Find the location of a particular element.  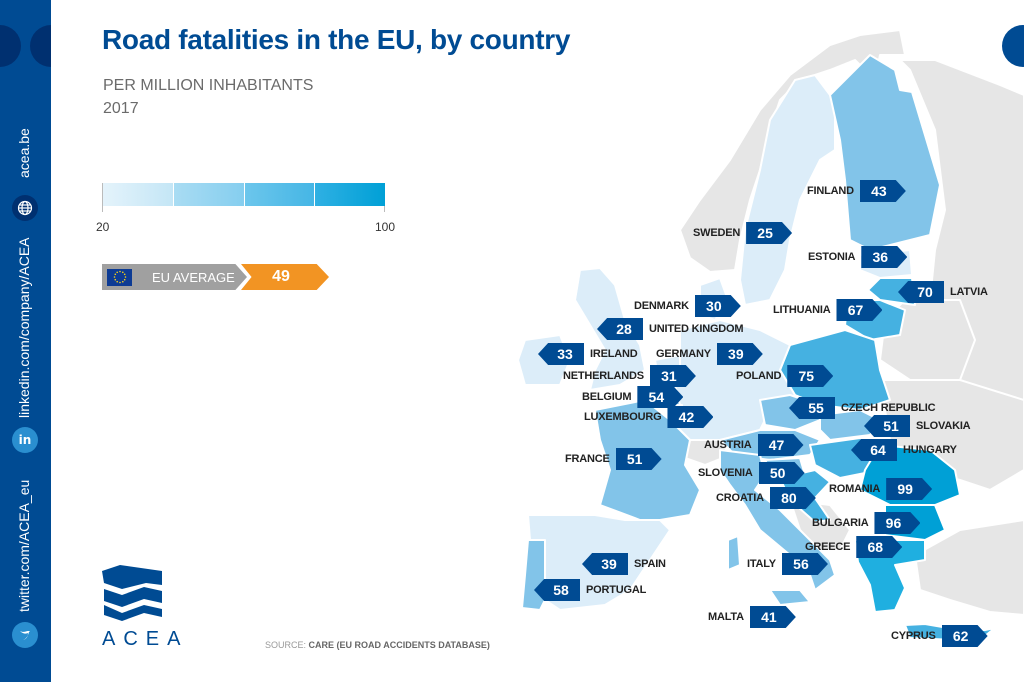

country-marker-france: FRANCE 51 is located at coordinates (613, 459).